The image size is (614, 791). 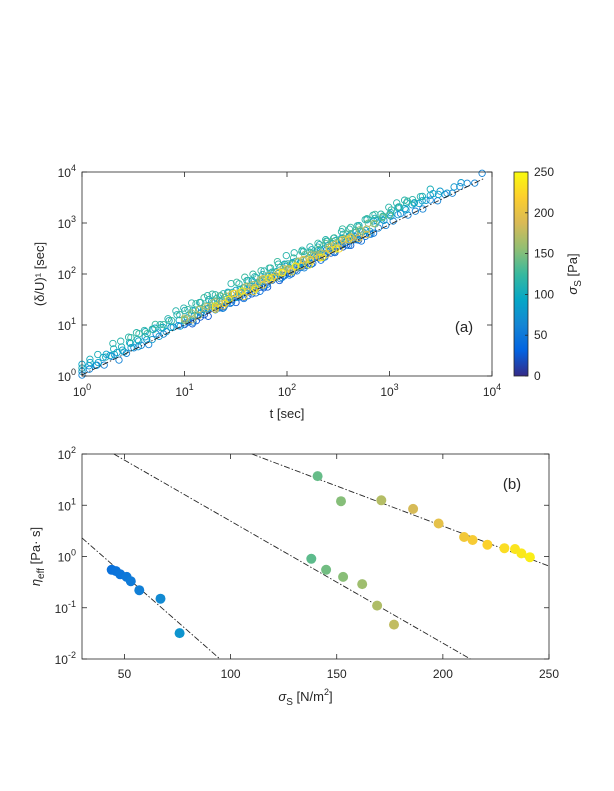 I want to click on fit-line, so click(x=151, y=598).